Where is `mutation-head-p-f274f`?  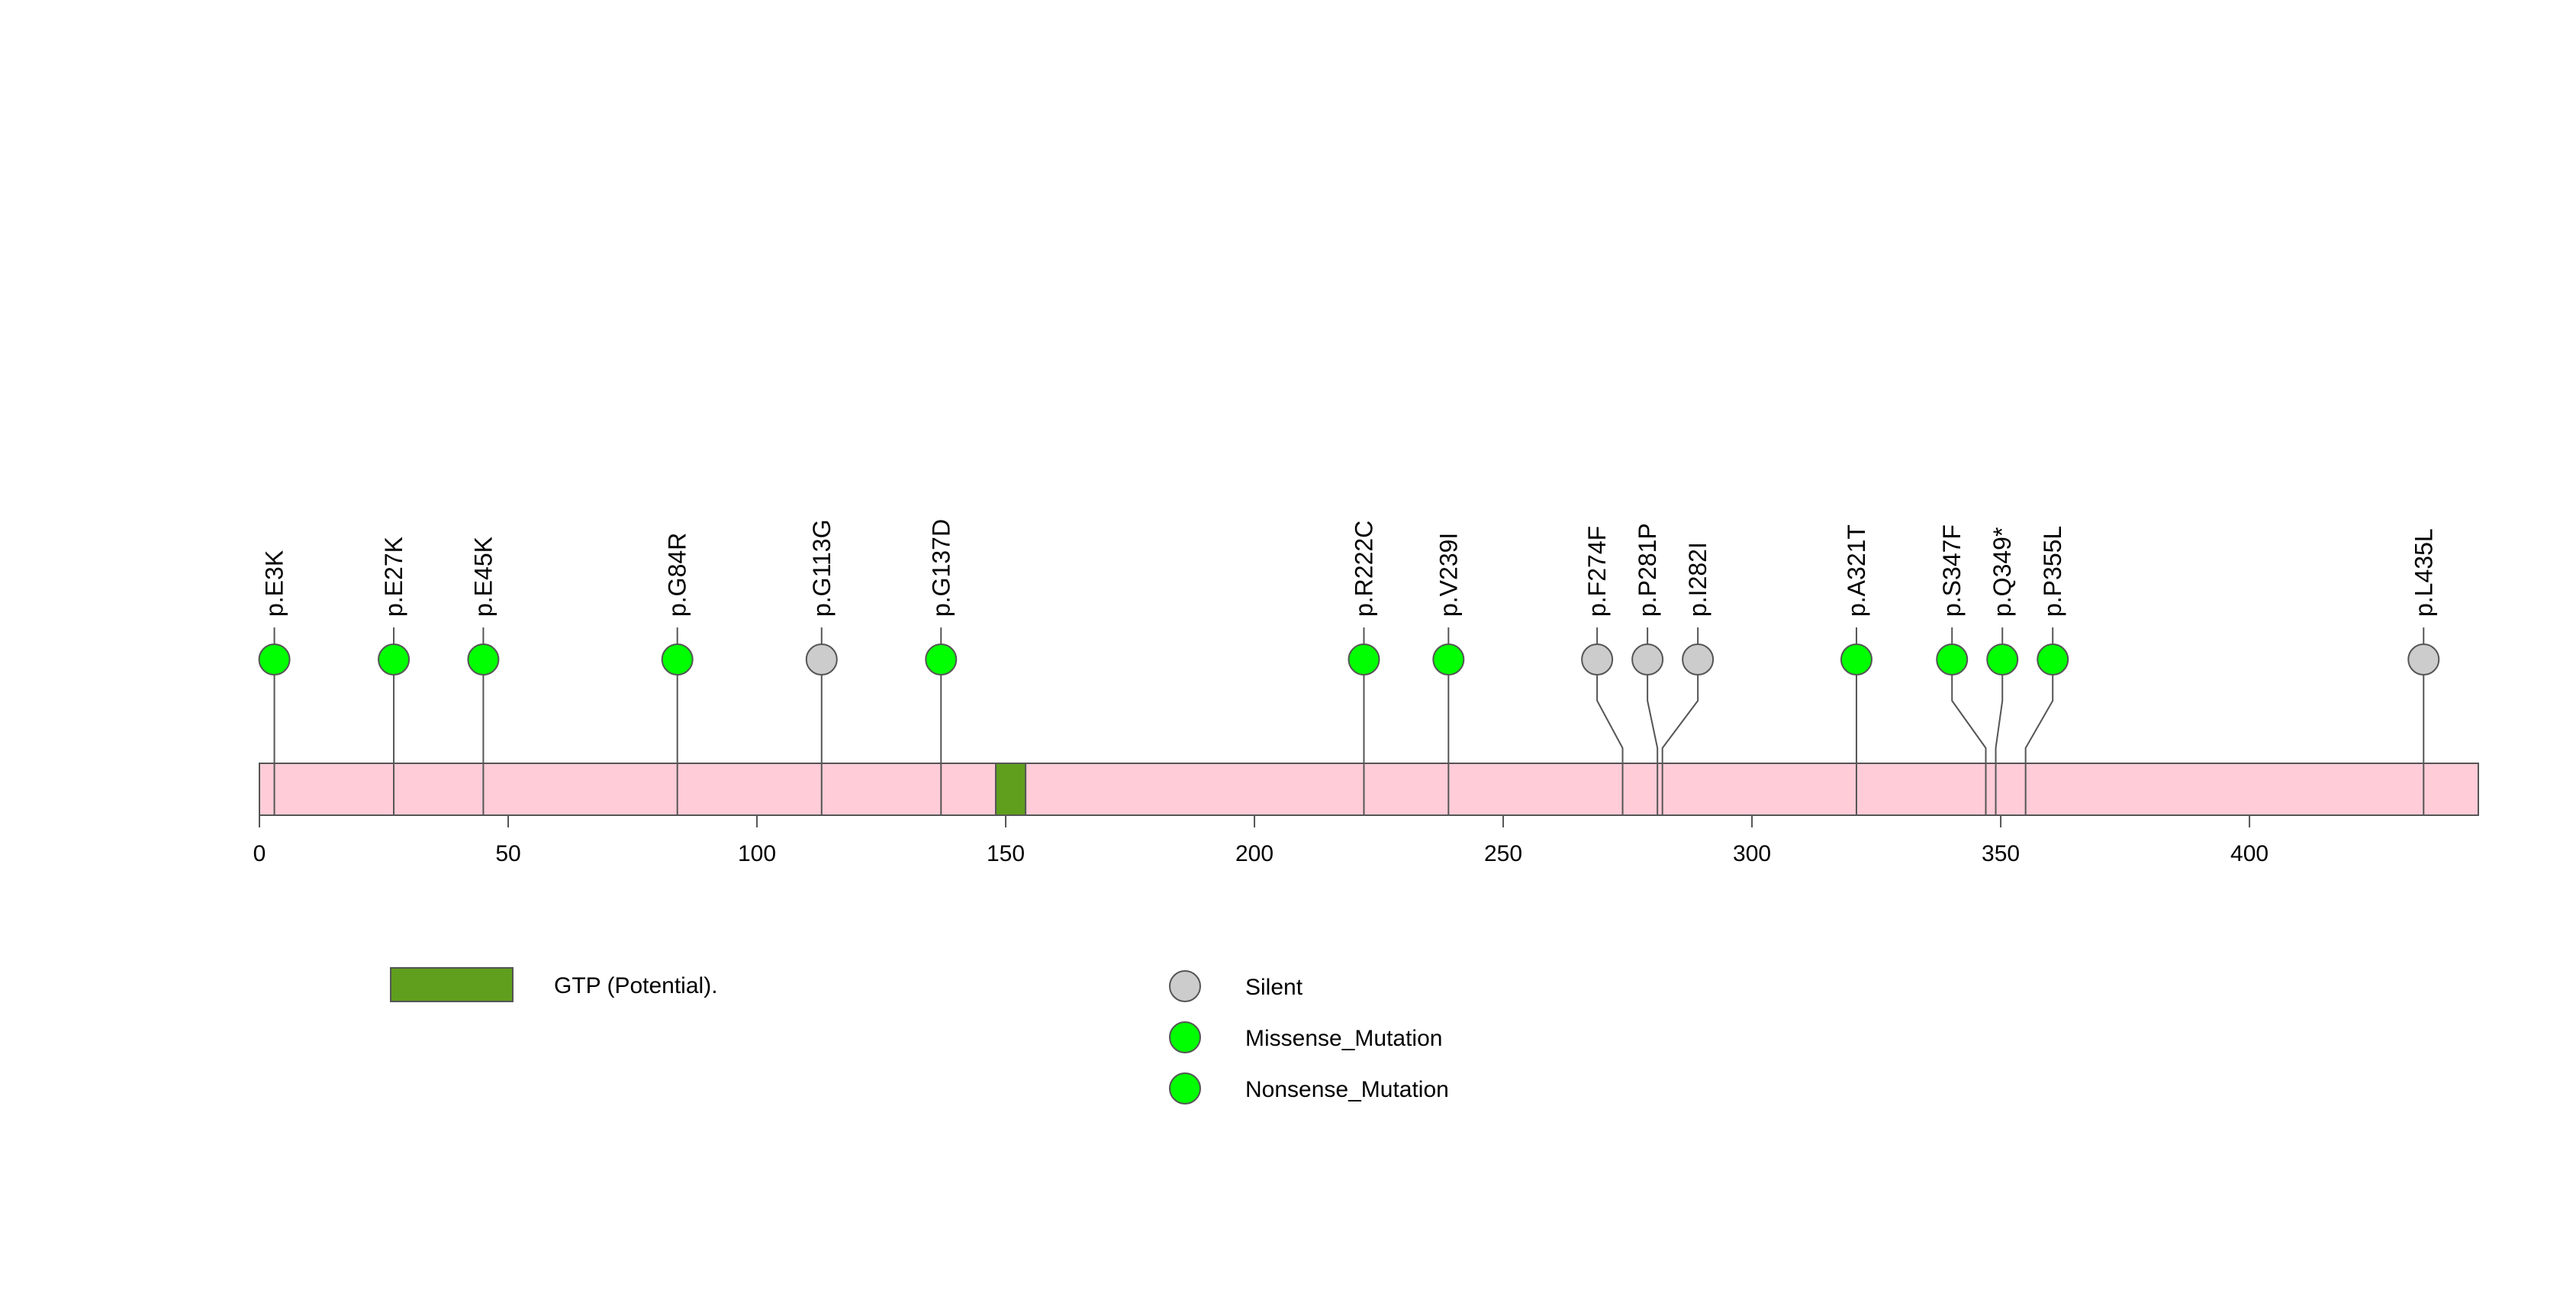
mutation-head-p-f274f is located at coordinates (1597, 660).